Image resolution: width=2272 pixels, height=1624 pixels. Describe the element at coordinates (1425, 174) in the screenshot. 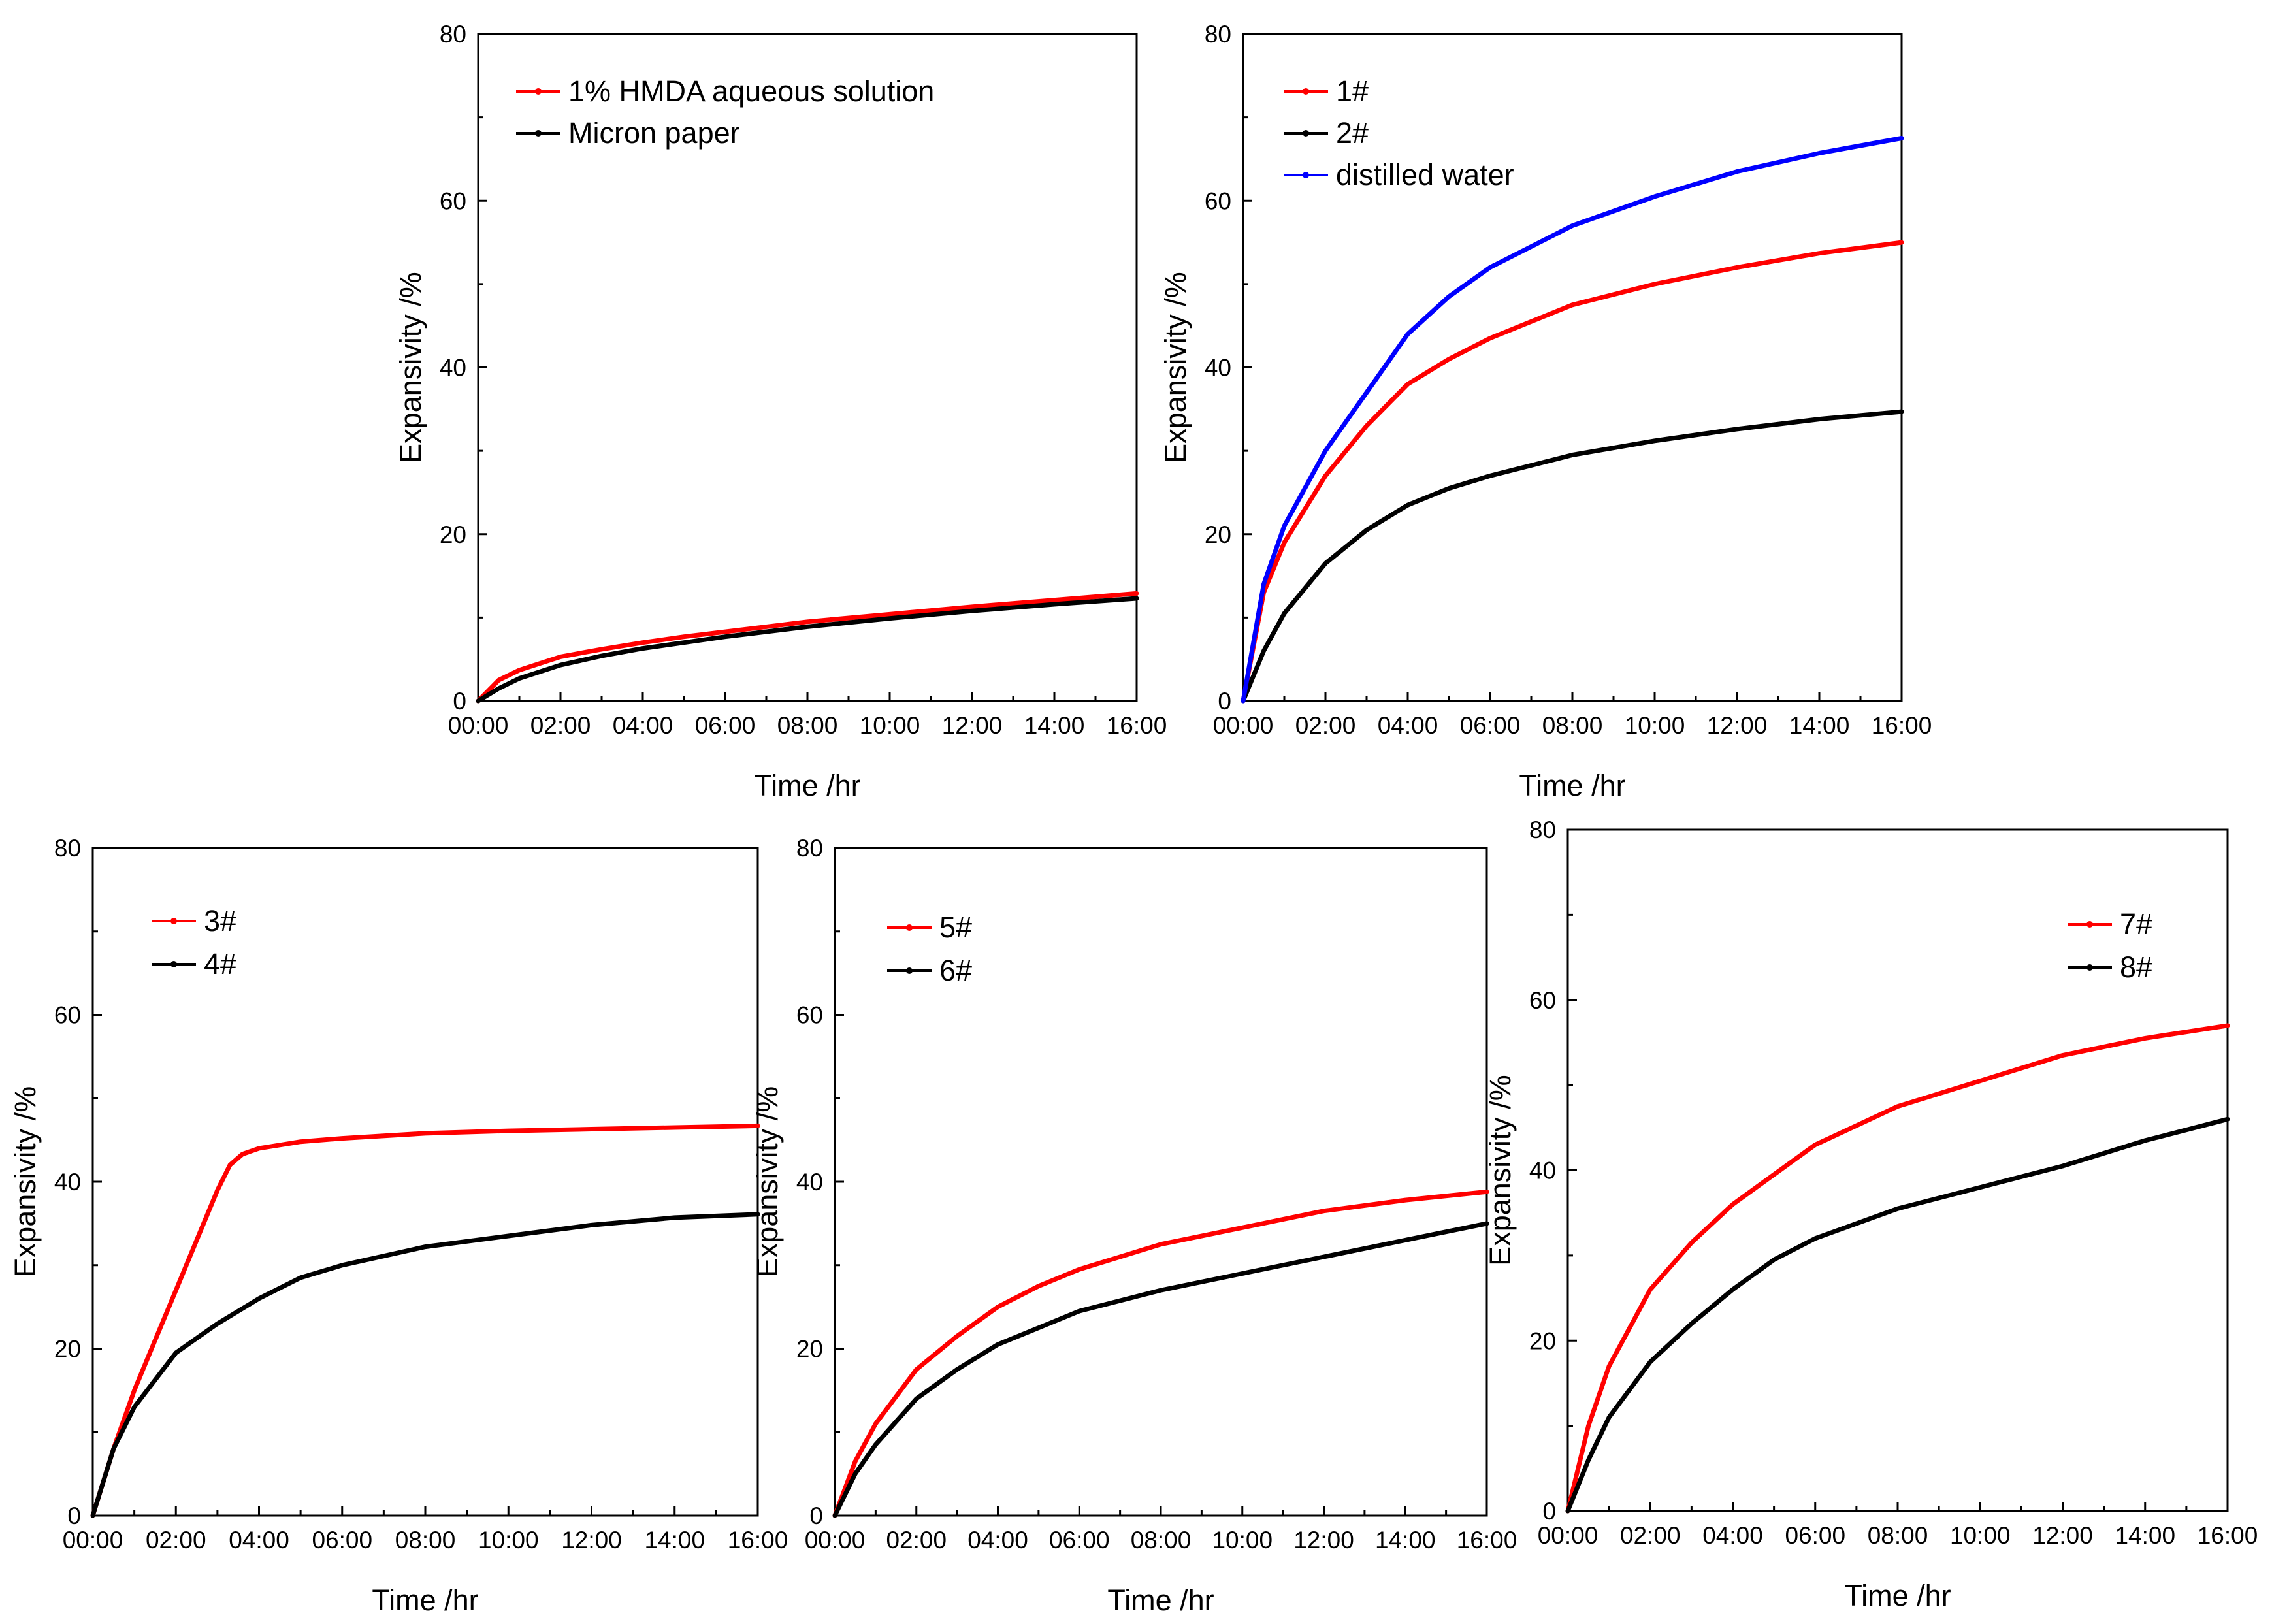

I see `legend-label: distilled water` at that location.